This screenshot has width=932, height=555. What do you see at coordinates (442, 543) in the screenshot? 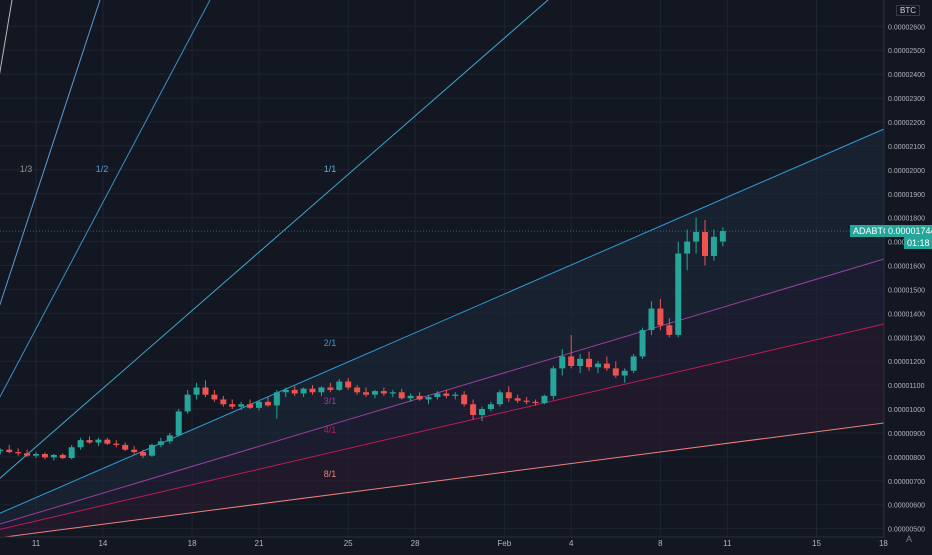
I see `time-axis-bg` at bounding box center [442, 543].